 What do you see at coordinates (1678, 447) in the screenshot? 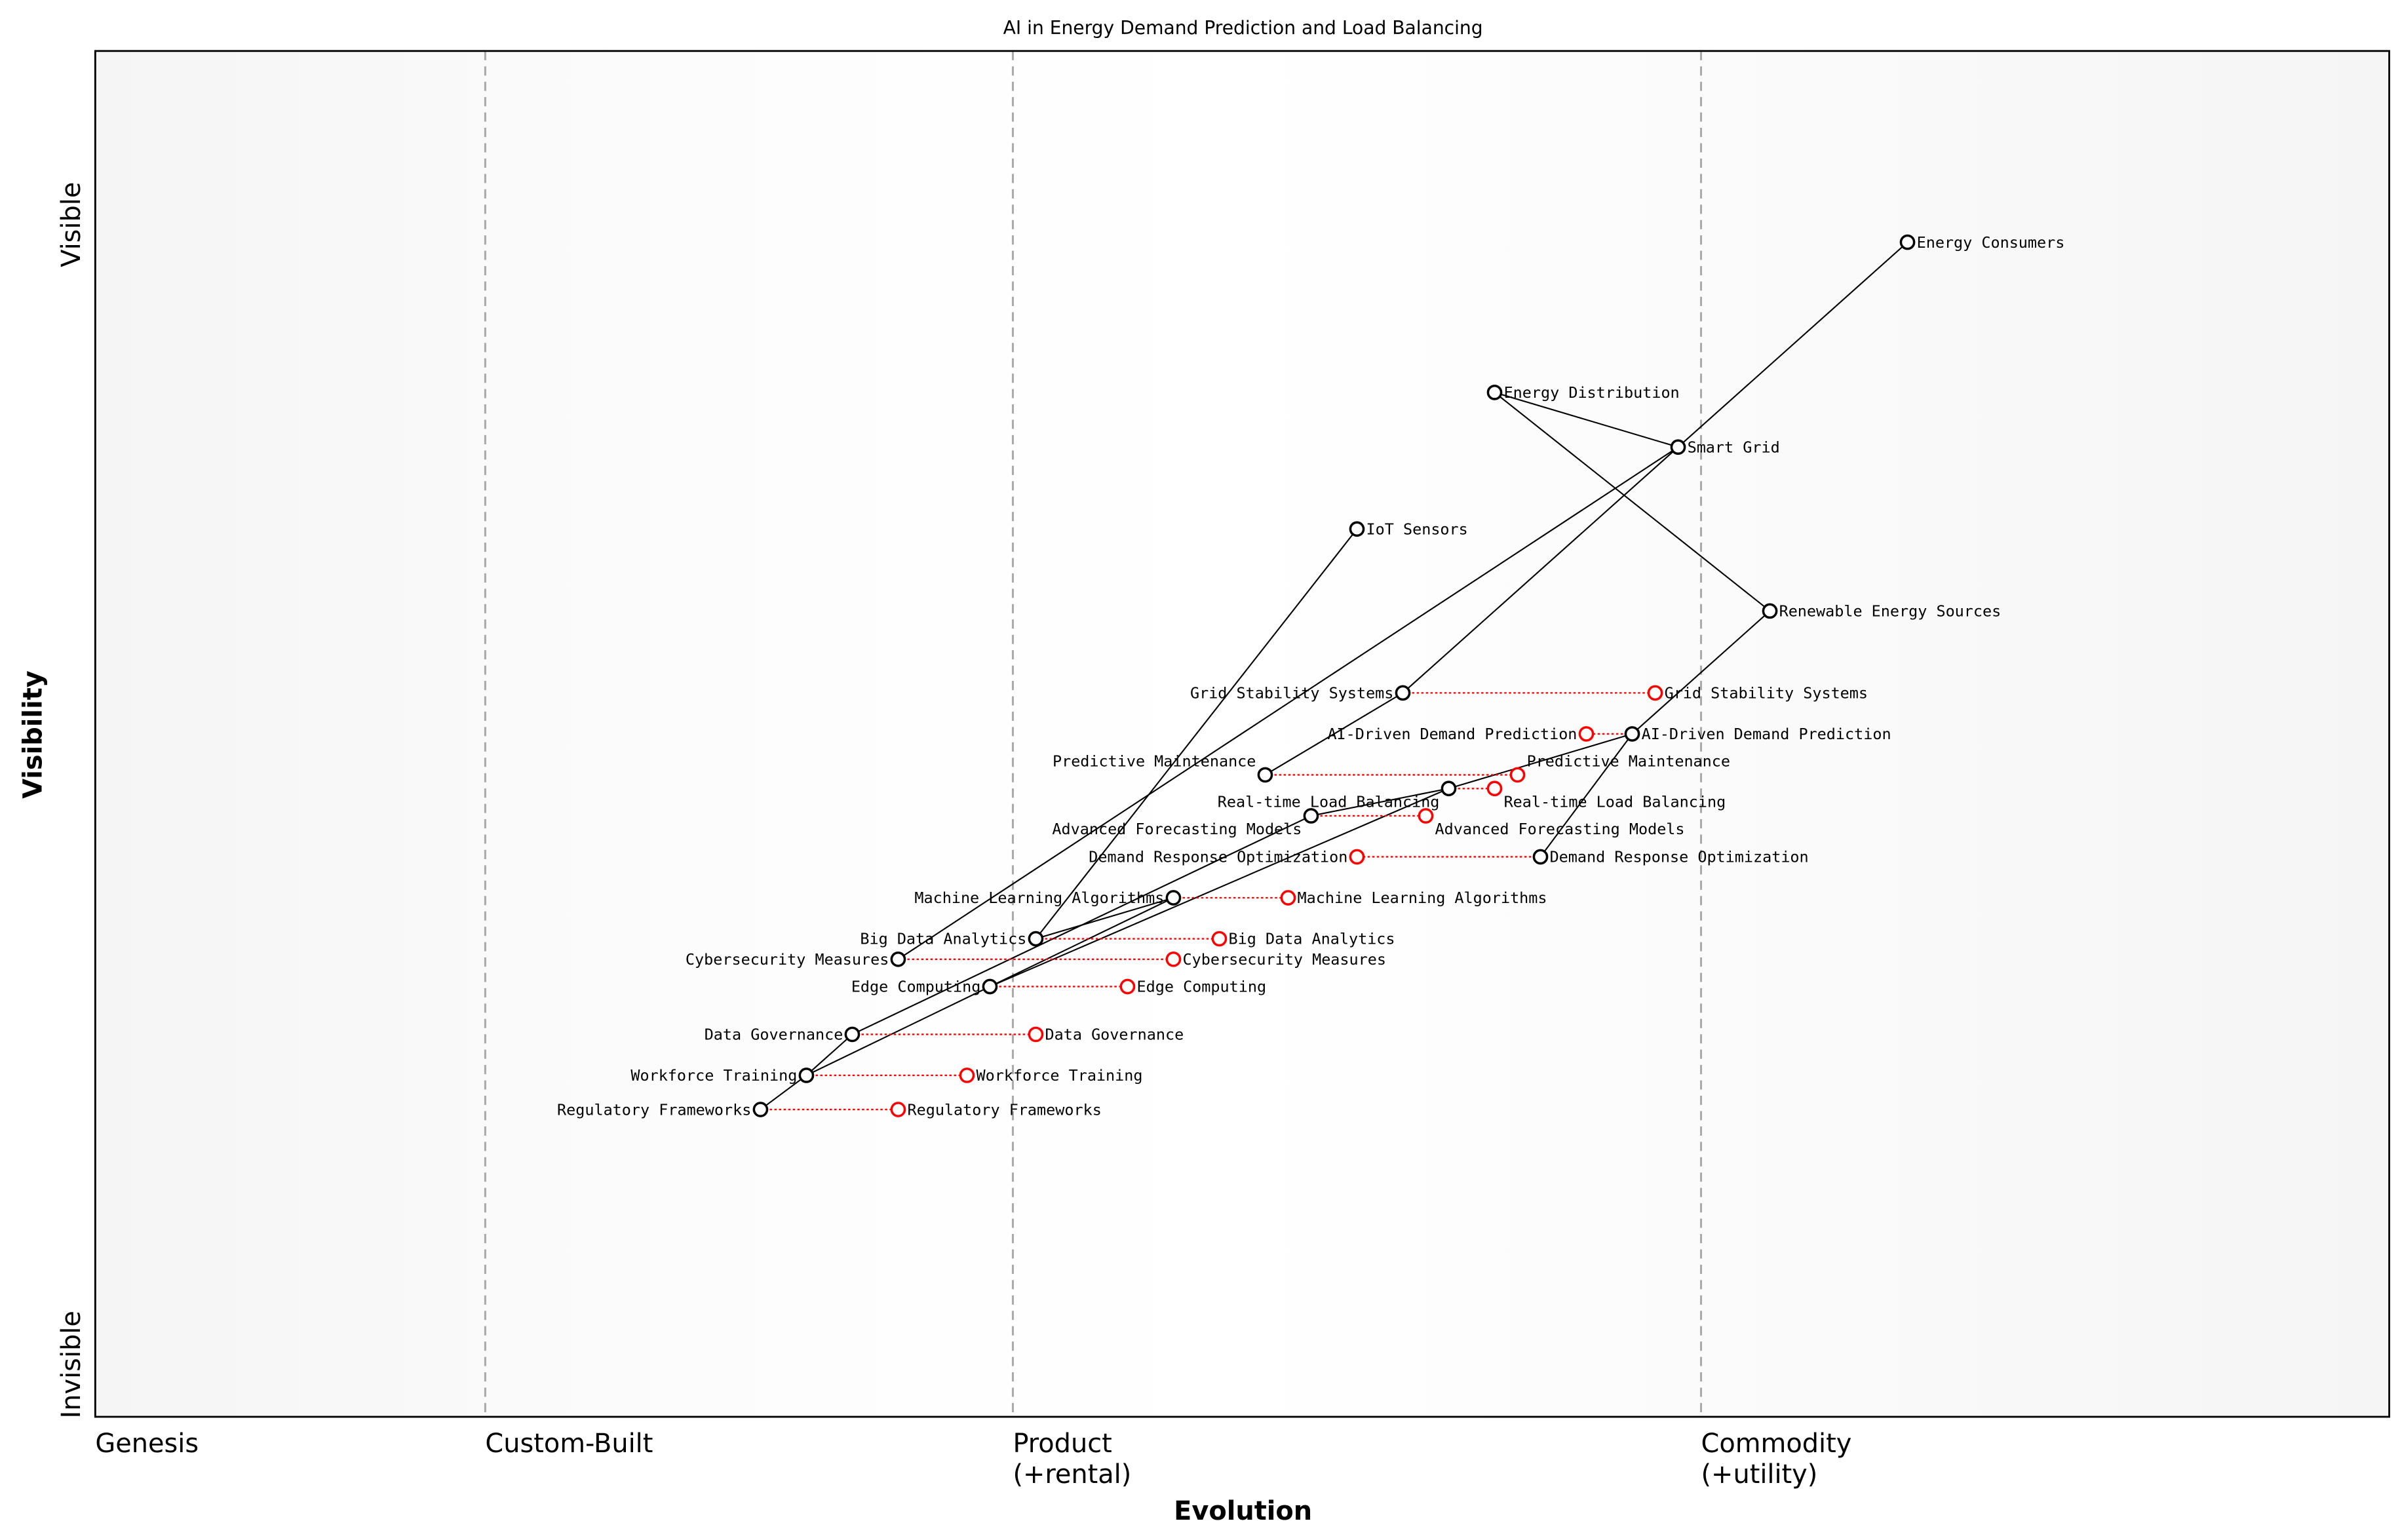
I see `component-node-smart-grid` at bounding box center [1678, 447].